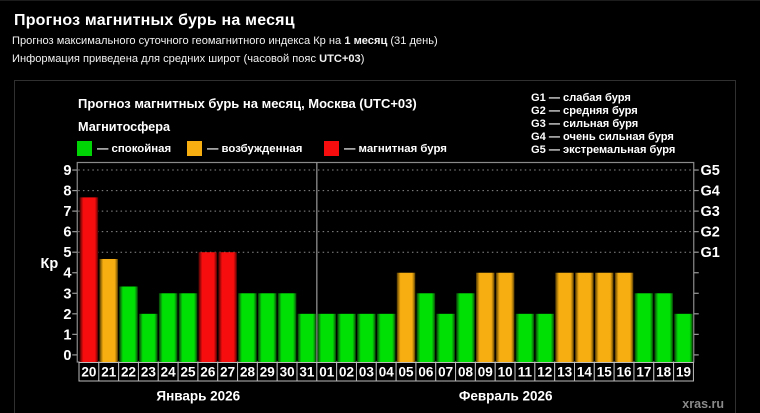 Image resolution: width=760 pixels, height=413 pixels. I want to click on svg-text: 21, so click(109, 372).